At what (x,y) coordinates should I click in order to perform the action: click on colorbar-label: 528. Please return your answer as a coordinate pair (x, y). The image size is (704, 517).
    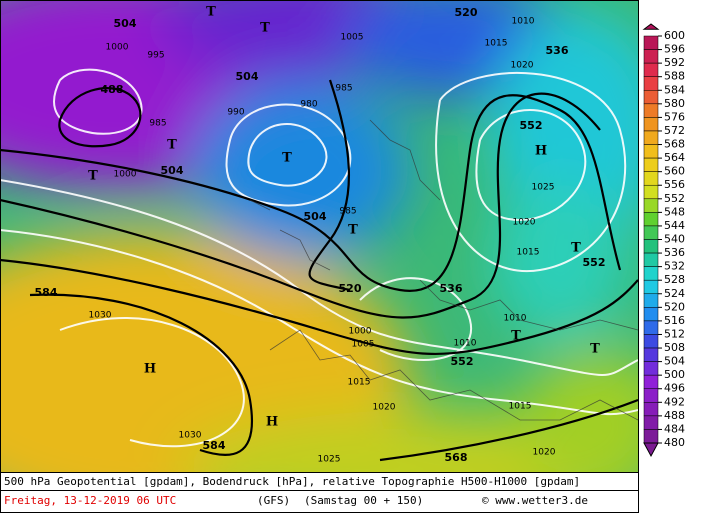
    Looking at the image, I should click on (674, 279).